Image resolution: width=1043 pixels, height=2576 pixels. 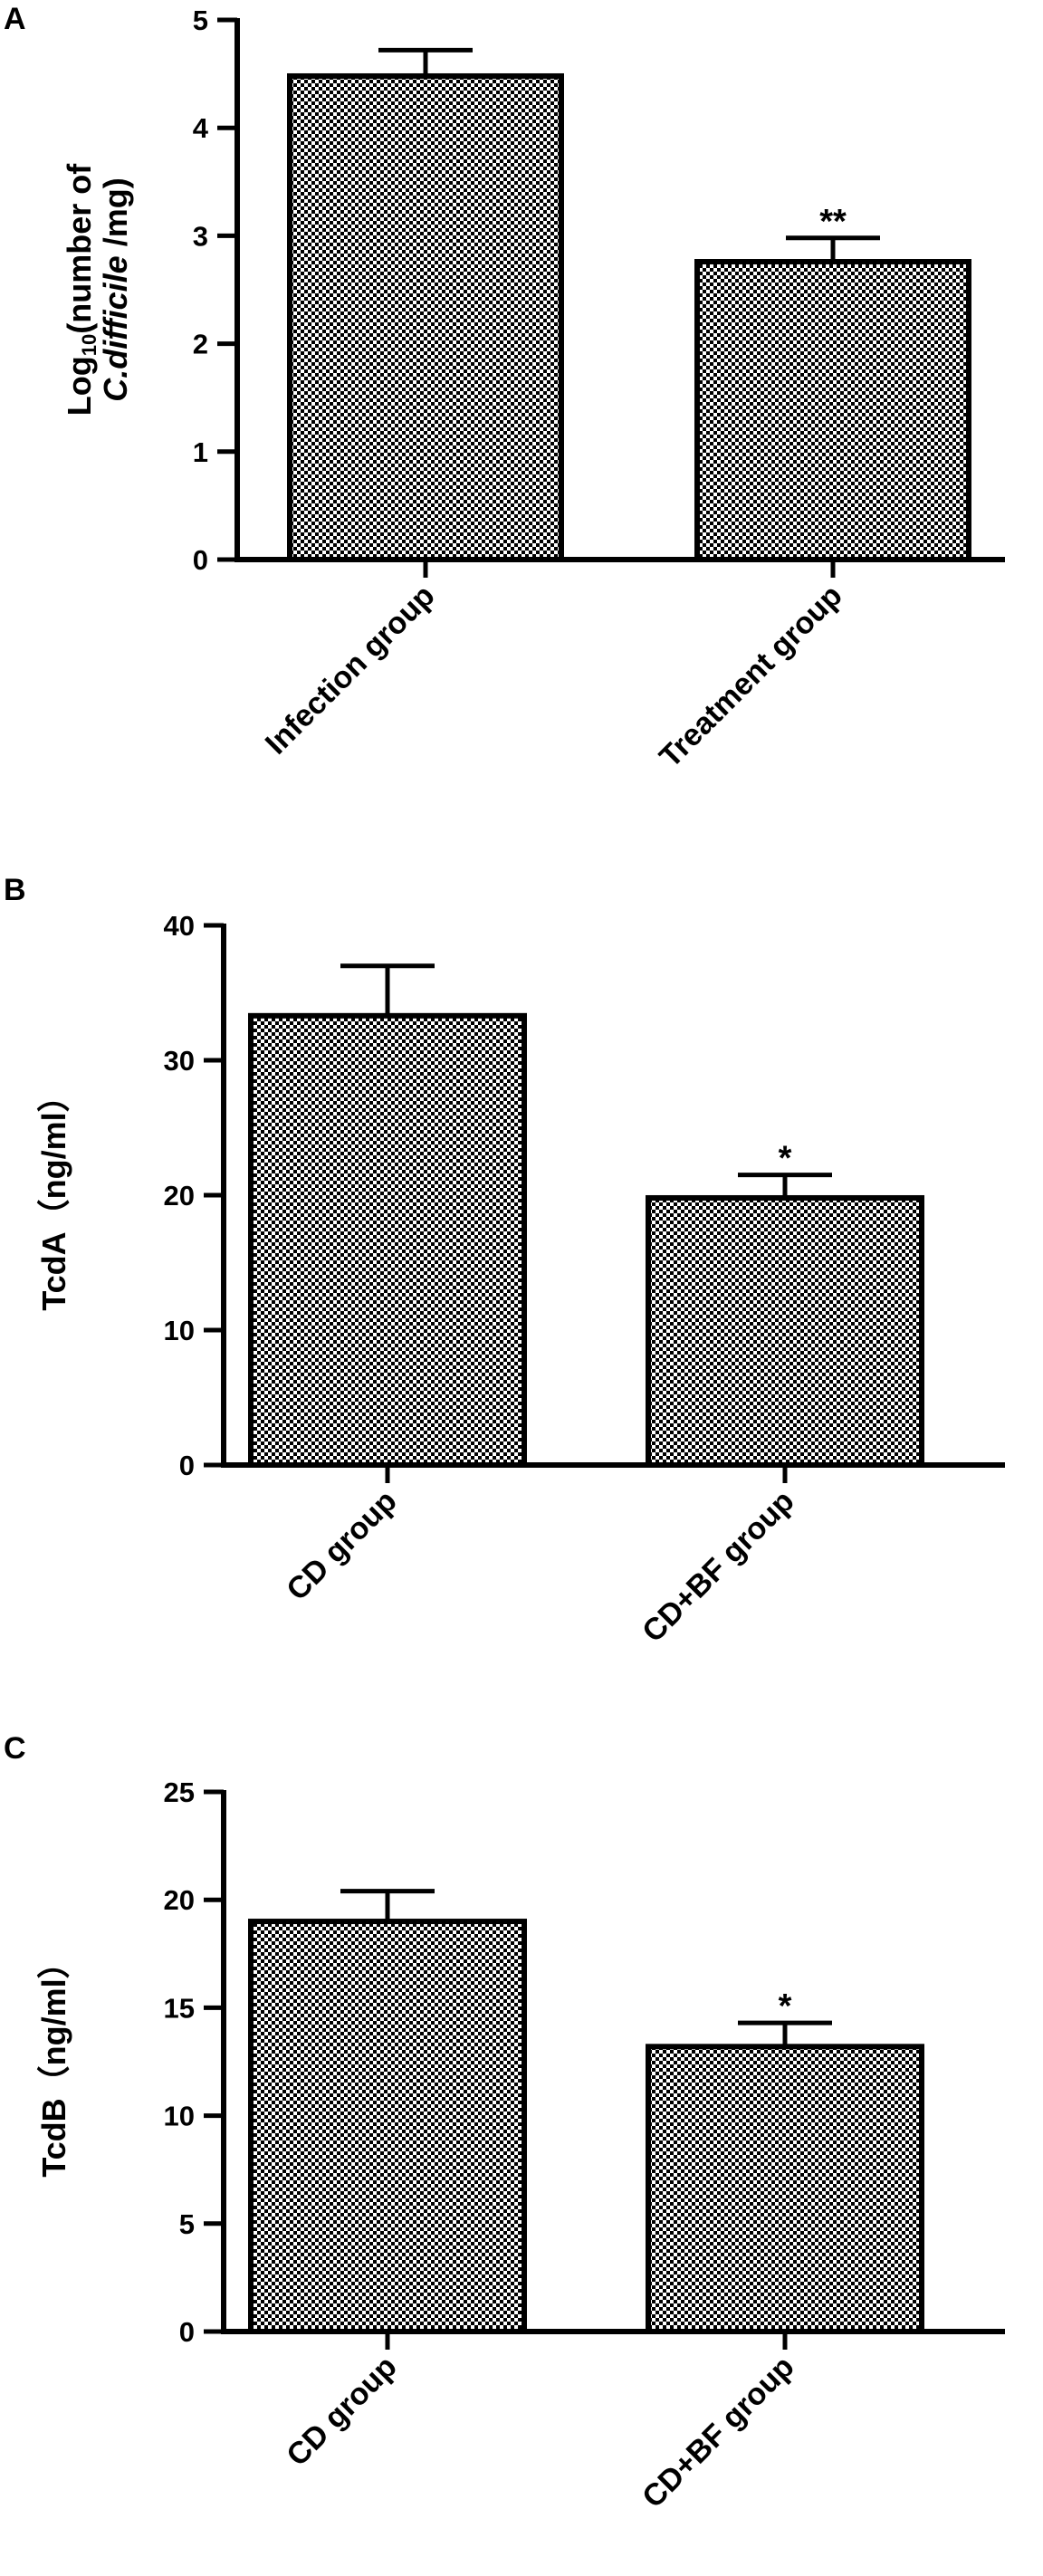 What do you see at coordinates (833, 222) in the screenshot?
I see `significance-marker: **` at bounding box center [833, 222].